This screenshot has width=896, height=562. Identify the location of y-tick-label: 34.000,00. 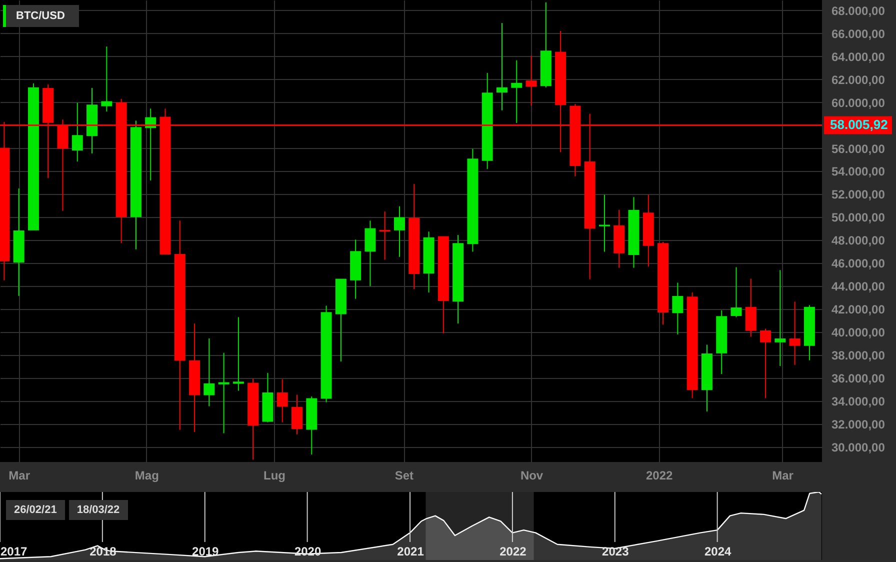
(859, 401).